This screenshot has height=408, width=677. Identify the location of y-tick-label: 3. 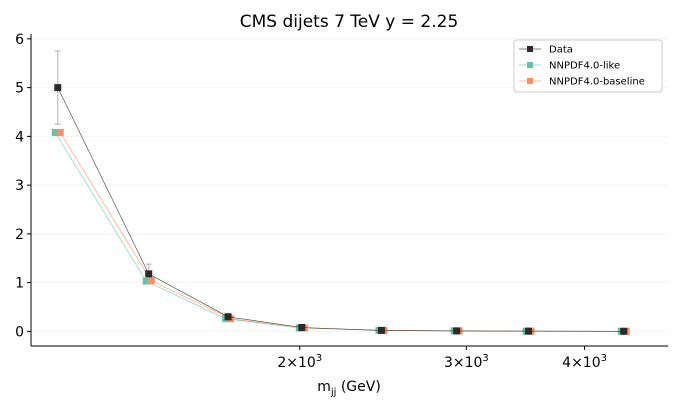
(19, 186).